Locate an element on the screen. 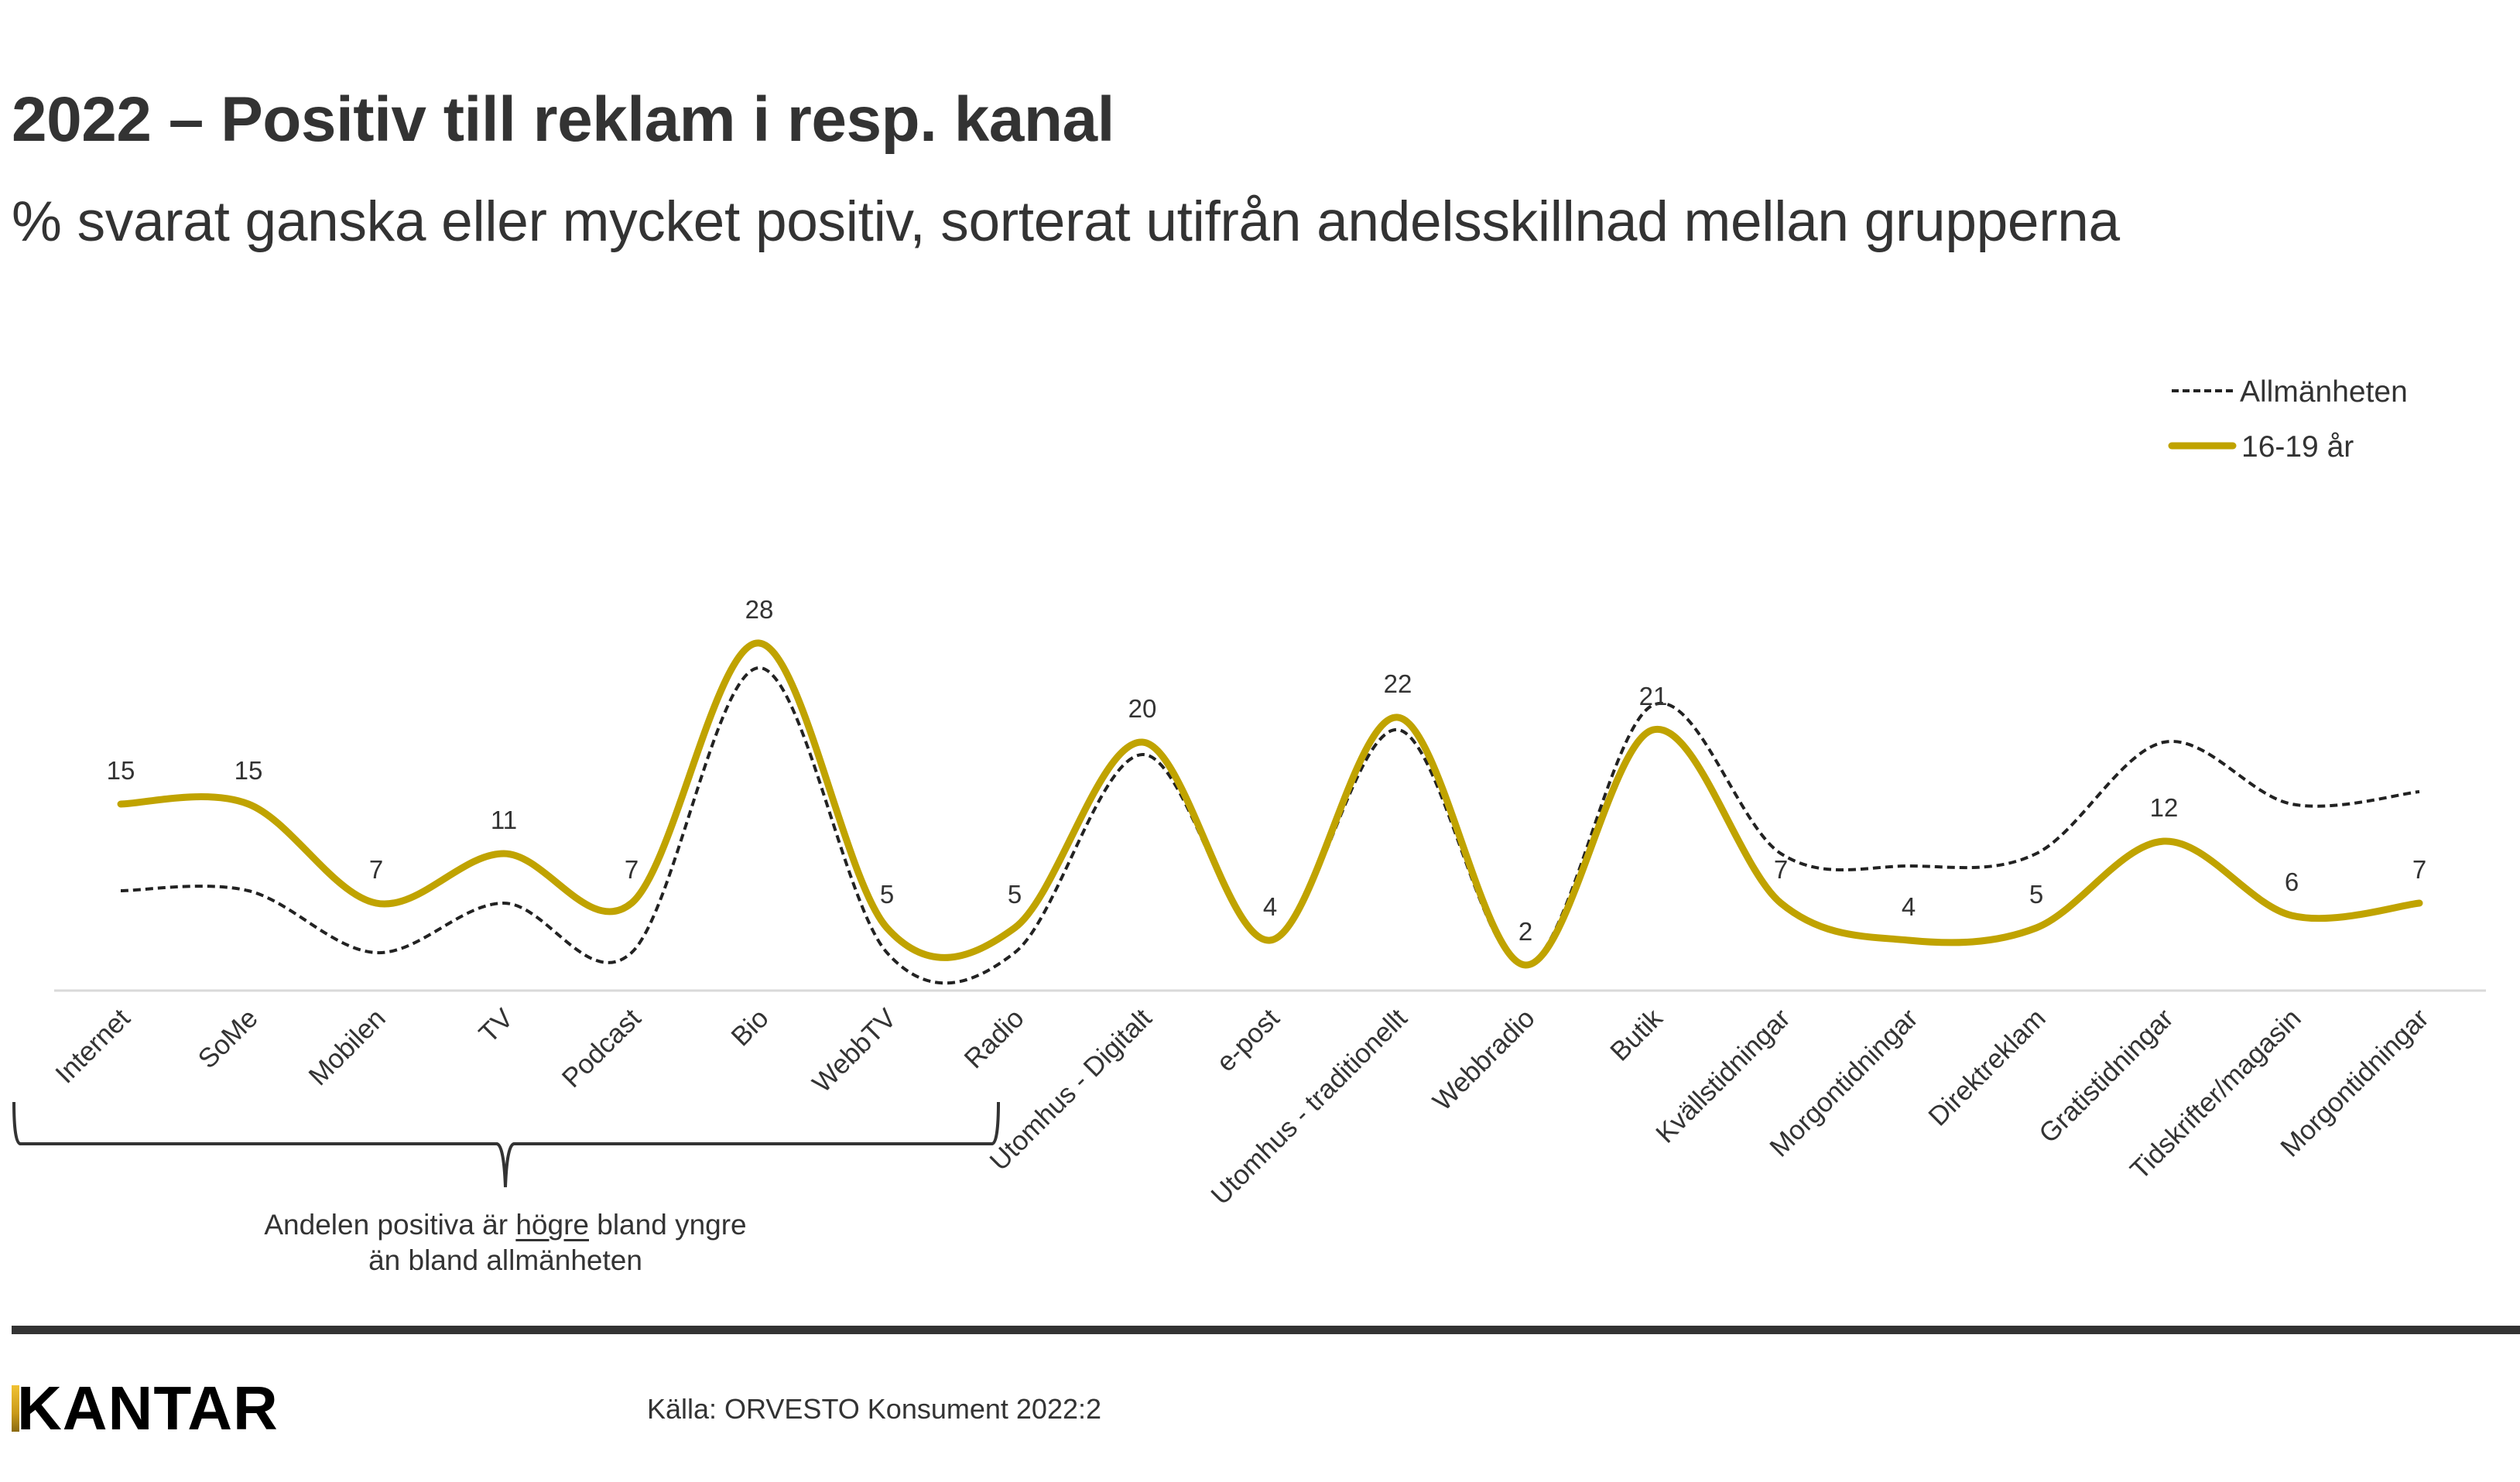 The image size is (2520, 1482). x-tick-label: Podcast is located at coordinates (601, 1048).